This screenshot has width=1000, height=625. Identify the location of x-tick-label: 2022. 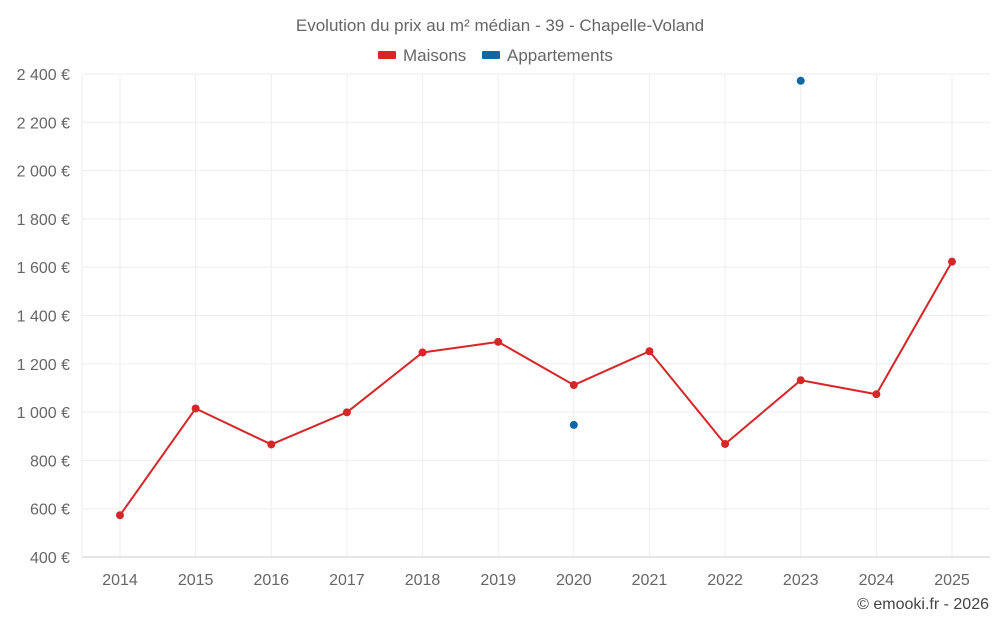
(725, 580).